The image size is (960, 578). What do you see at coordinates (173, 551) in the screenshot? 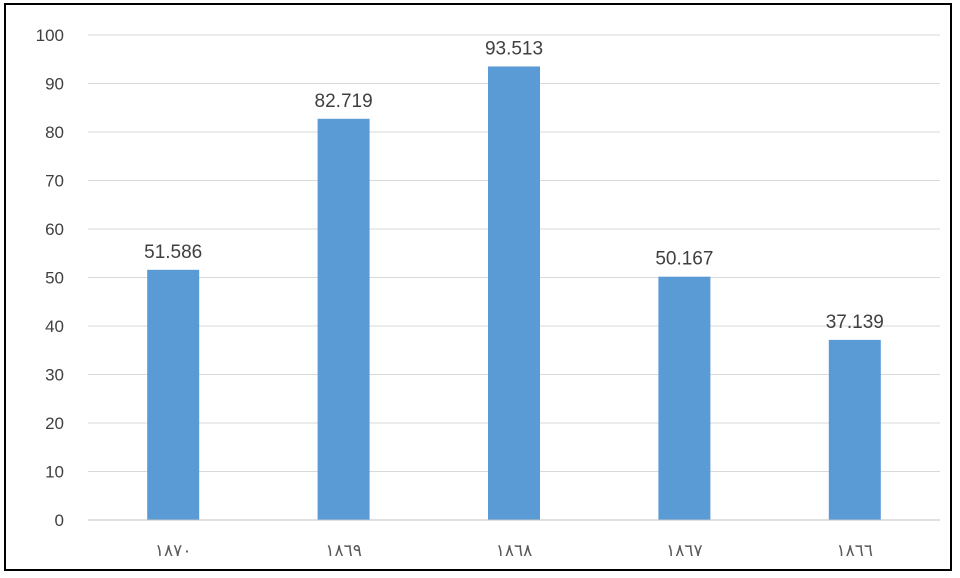
I see `x-category-label: ١٨٧٠` at bounding box center [173, 551].